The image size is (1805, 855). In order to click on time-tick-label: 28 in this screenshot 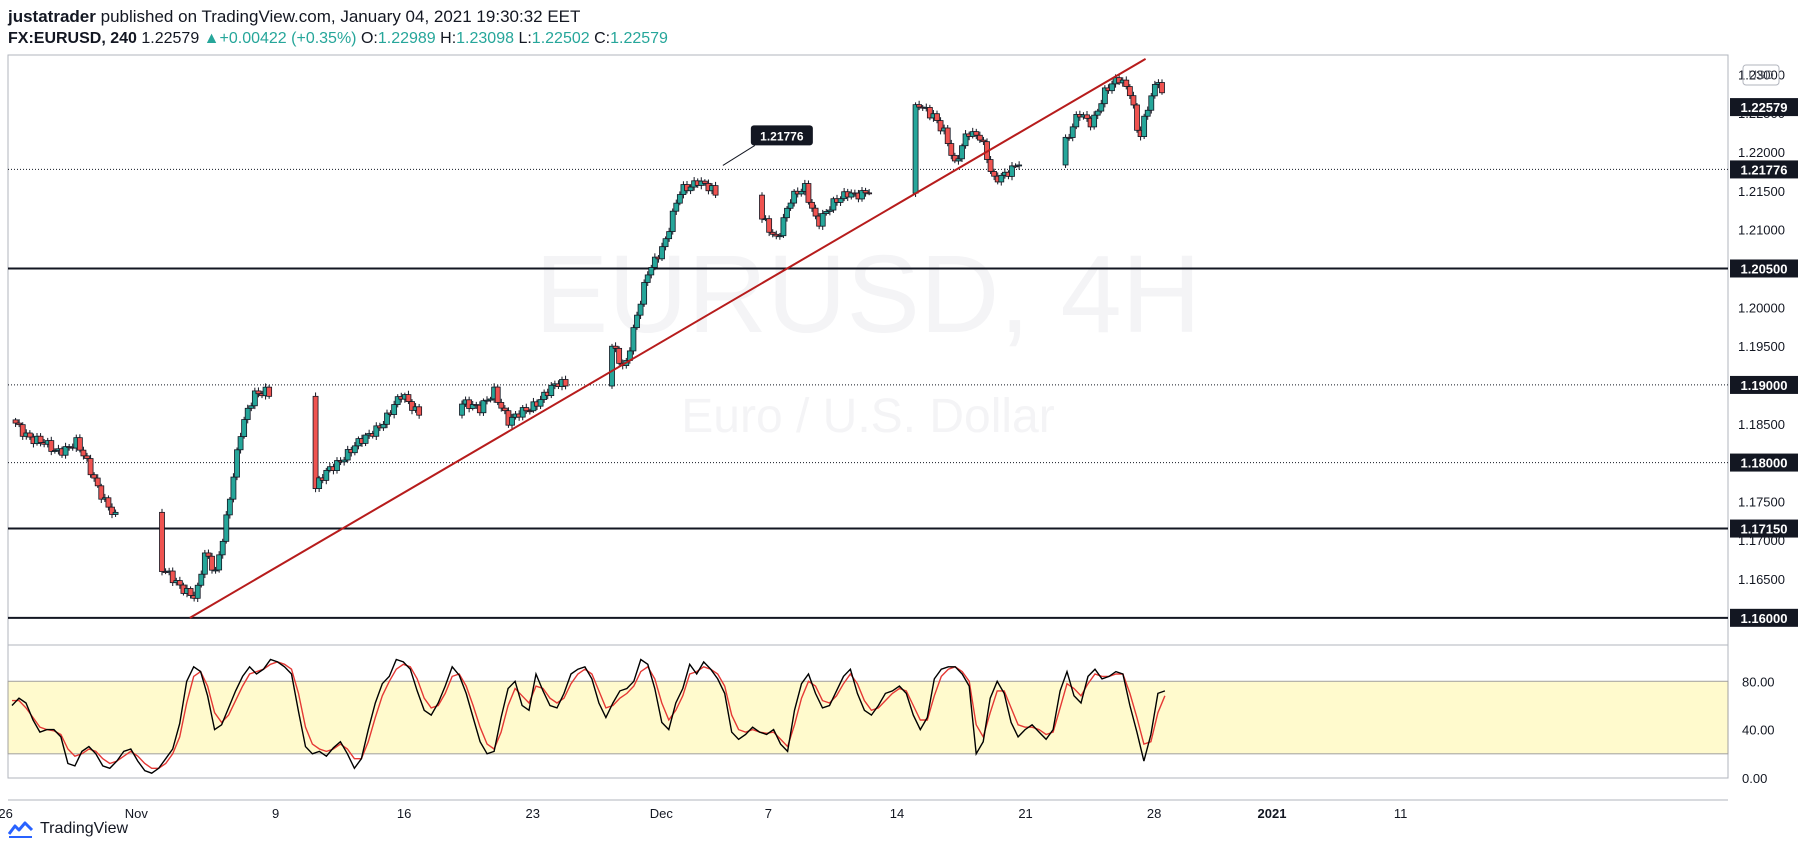, I will do `click(1154, 812)`.